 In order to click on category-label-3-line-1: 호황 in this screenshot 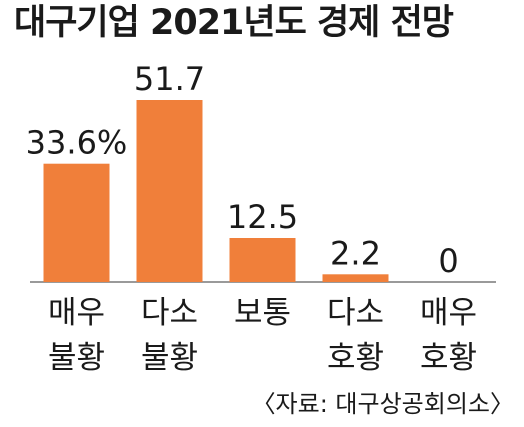, I will do `click(355, 358)`.